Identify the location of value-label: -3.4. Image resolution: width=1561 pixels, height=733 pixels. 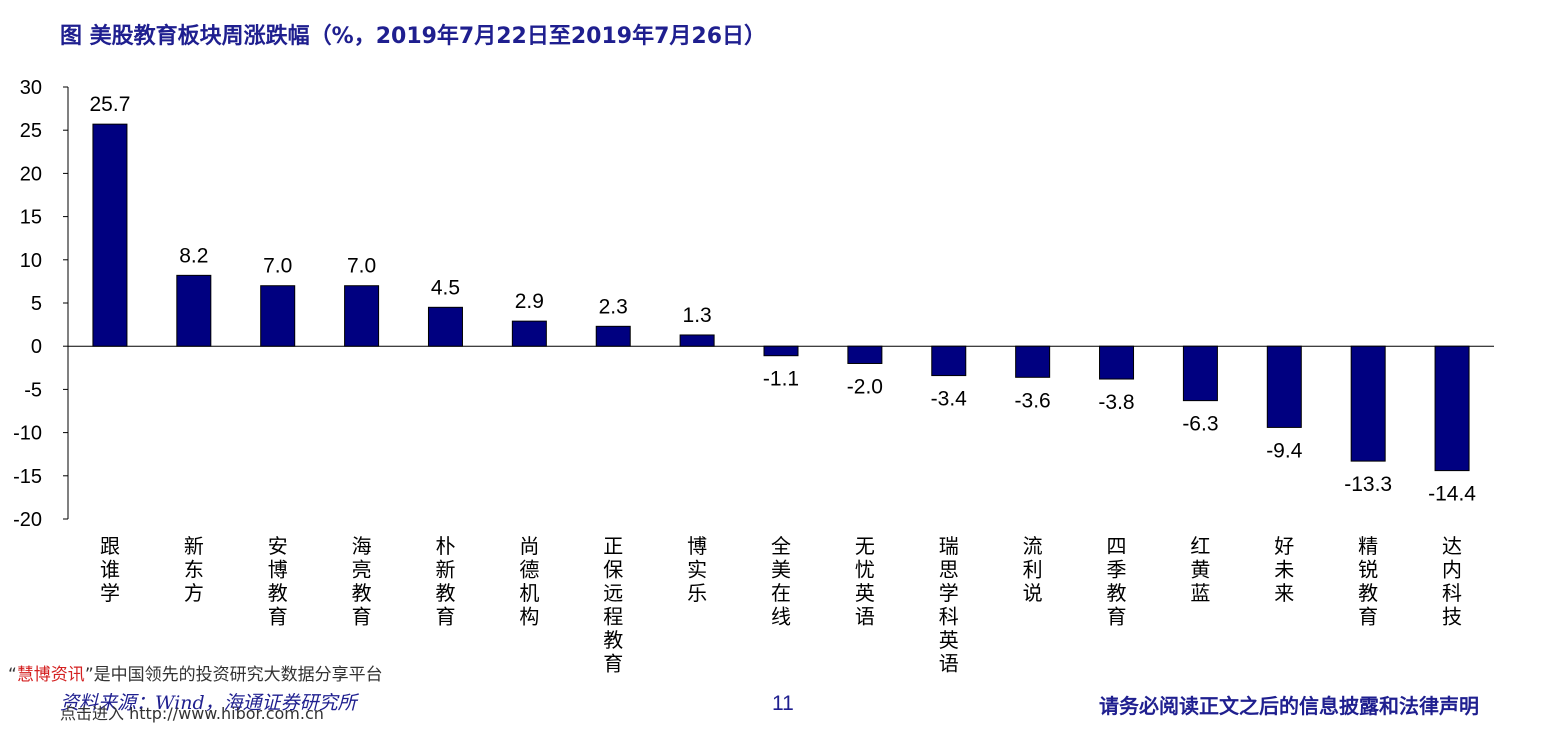
(949, 399).